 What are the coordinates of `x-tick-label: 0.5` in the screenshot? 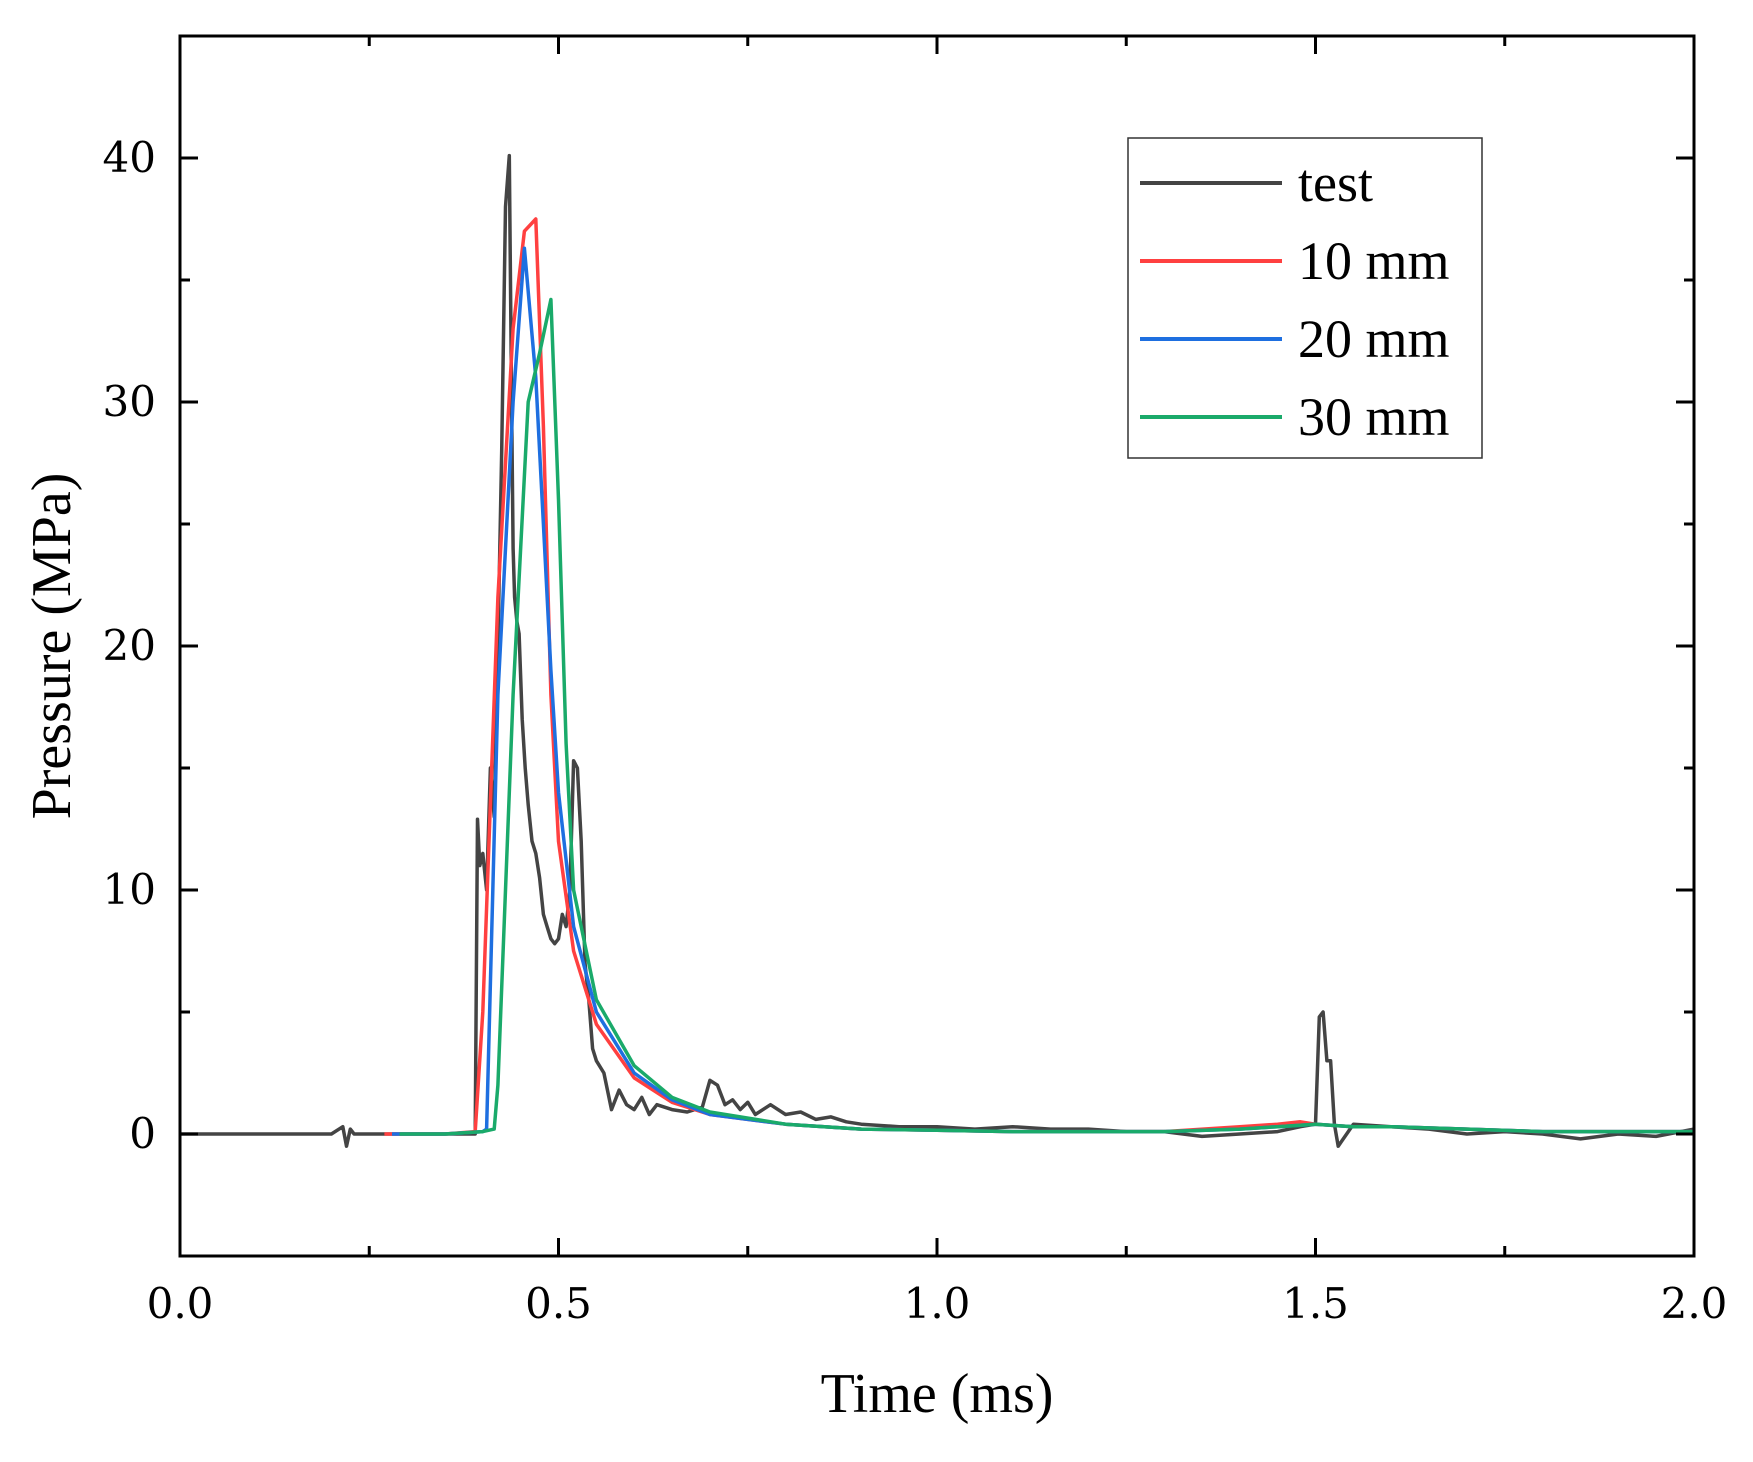 It's located at (558, 1303).